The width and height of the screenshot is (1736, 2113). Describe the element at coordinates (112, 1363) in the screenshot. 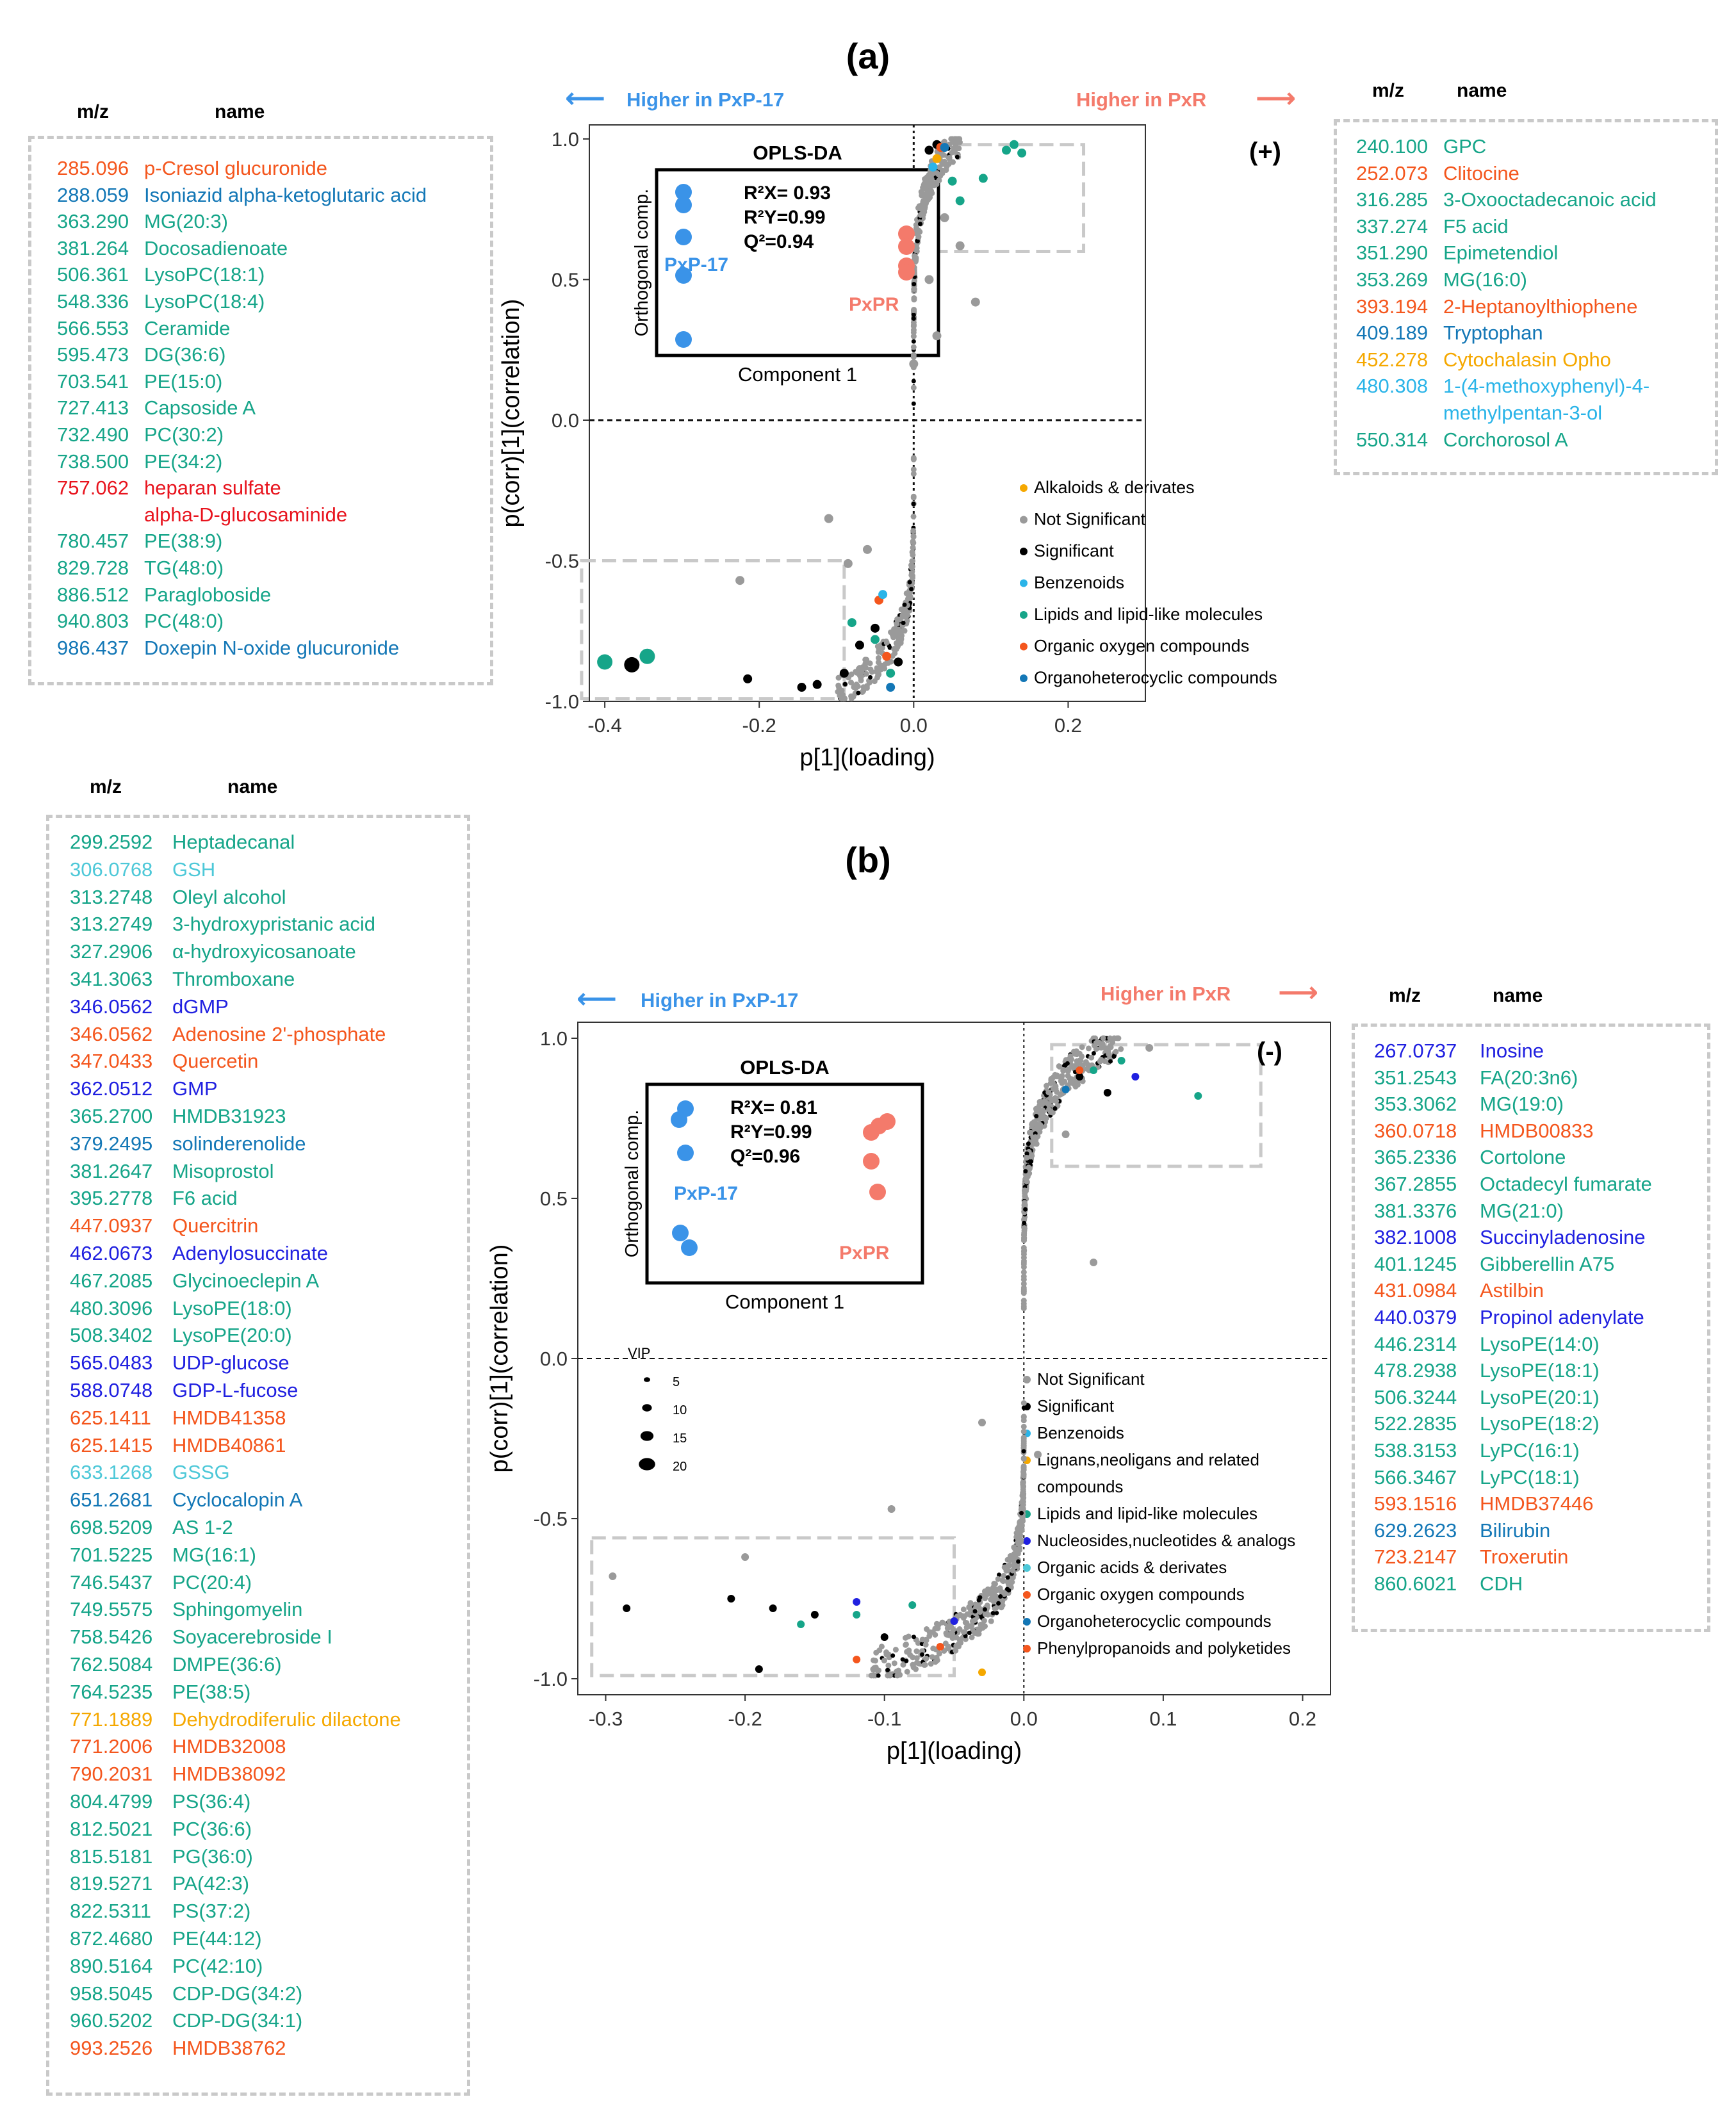

I see `metabolite-mz: 565.0483` at that location.